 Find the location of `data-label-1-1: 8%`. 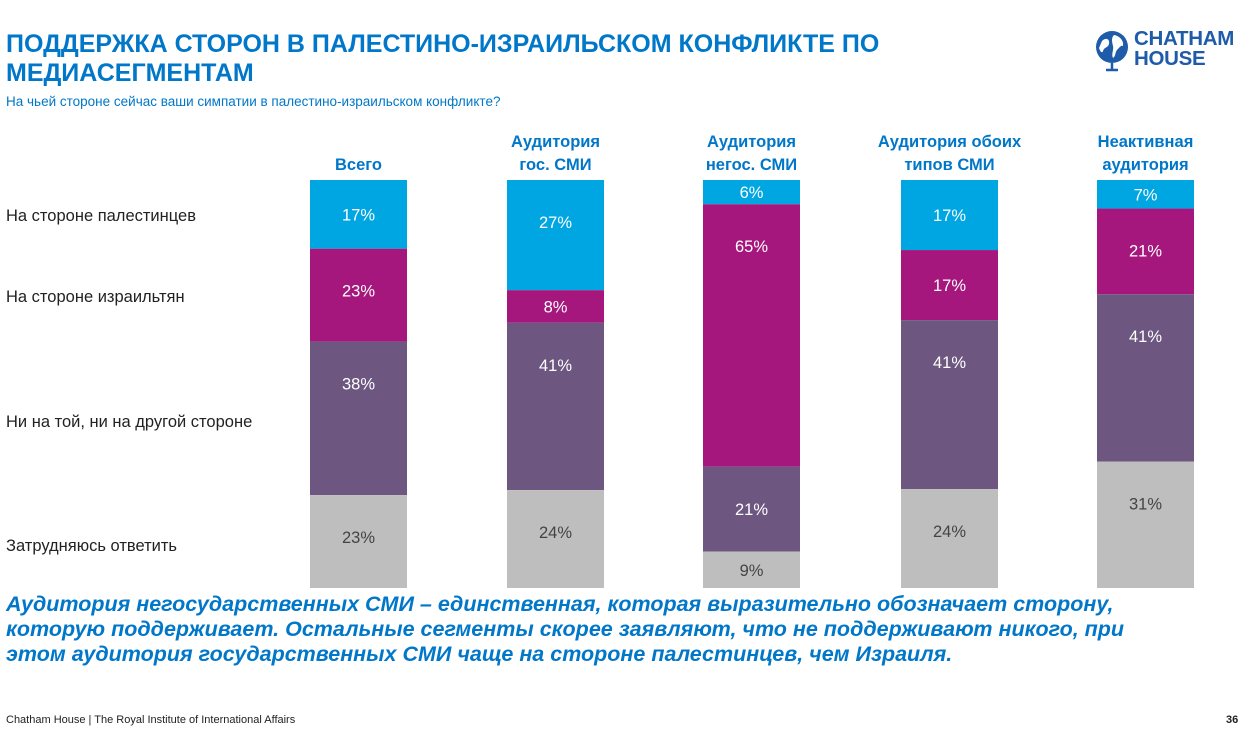

data-label-1-1: 8% is located at coordinates (556, 307).